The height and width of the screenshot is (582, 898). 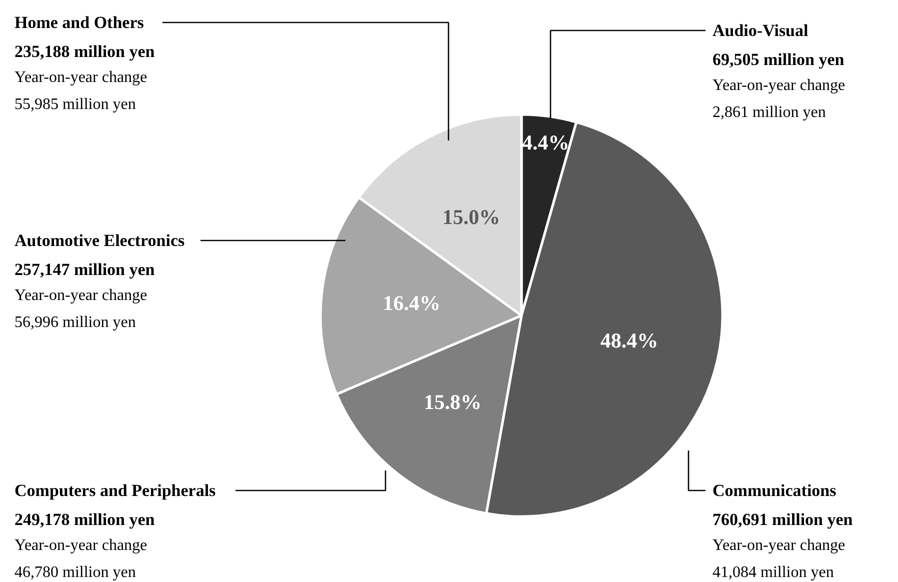 I want to click on text: 56,996 million yen, so click(x=75, y=322).